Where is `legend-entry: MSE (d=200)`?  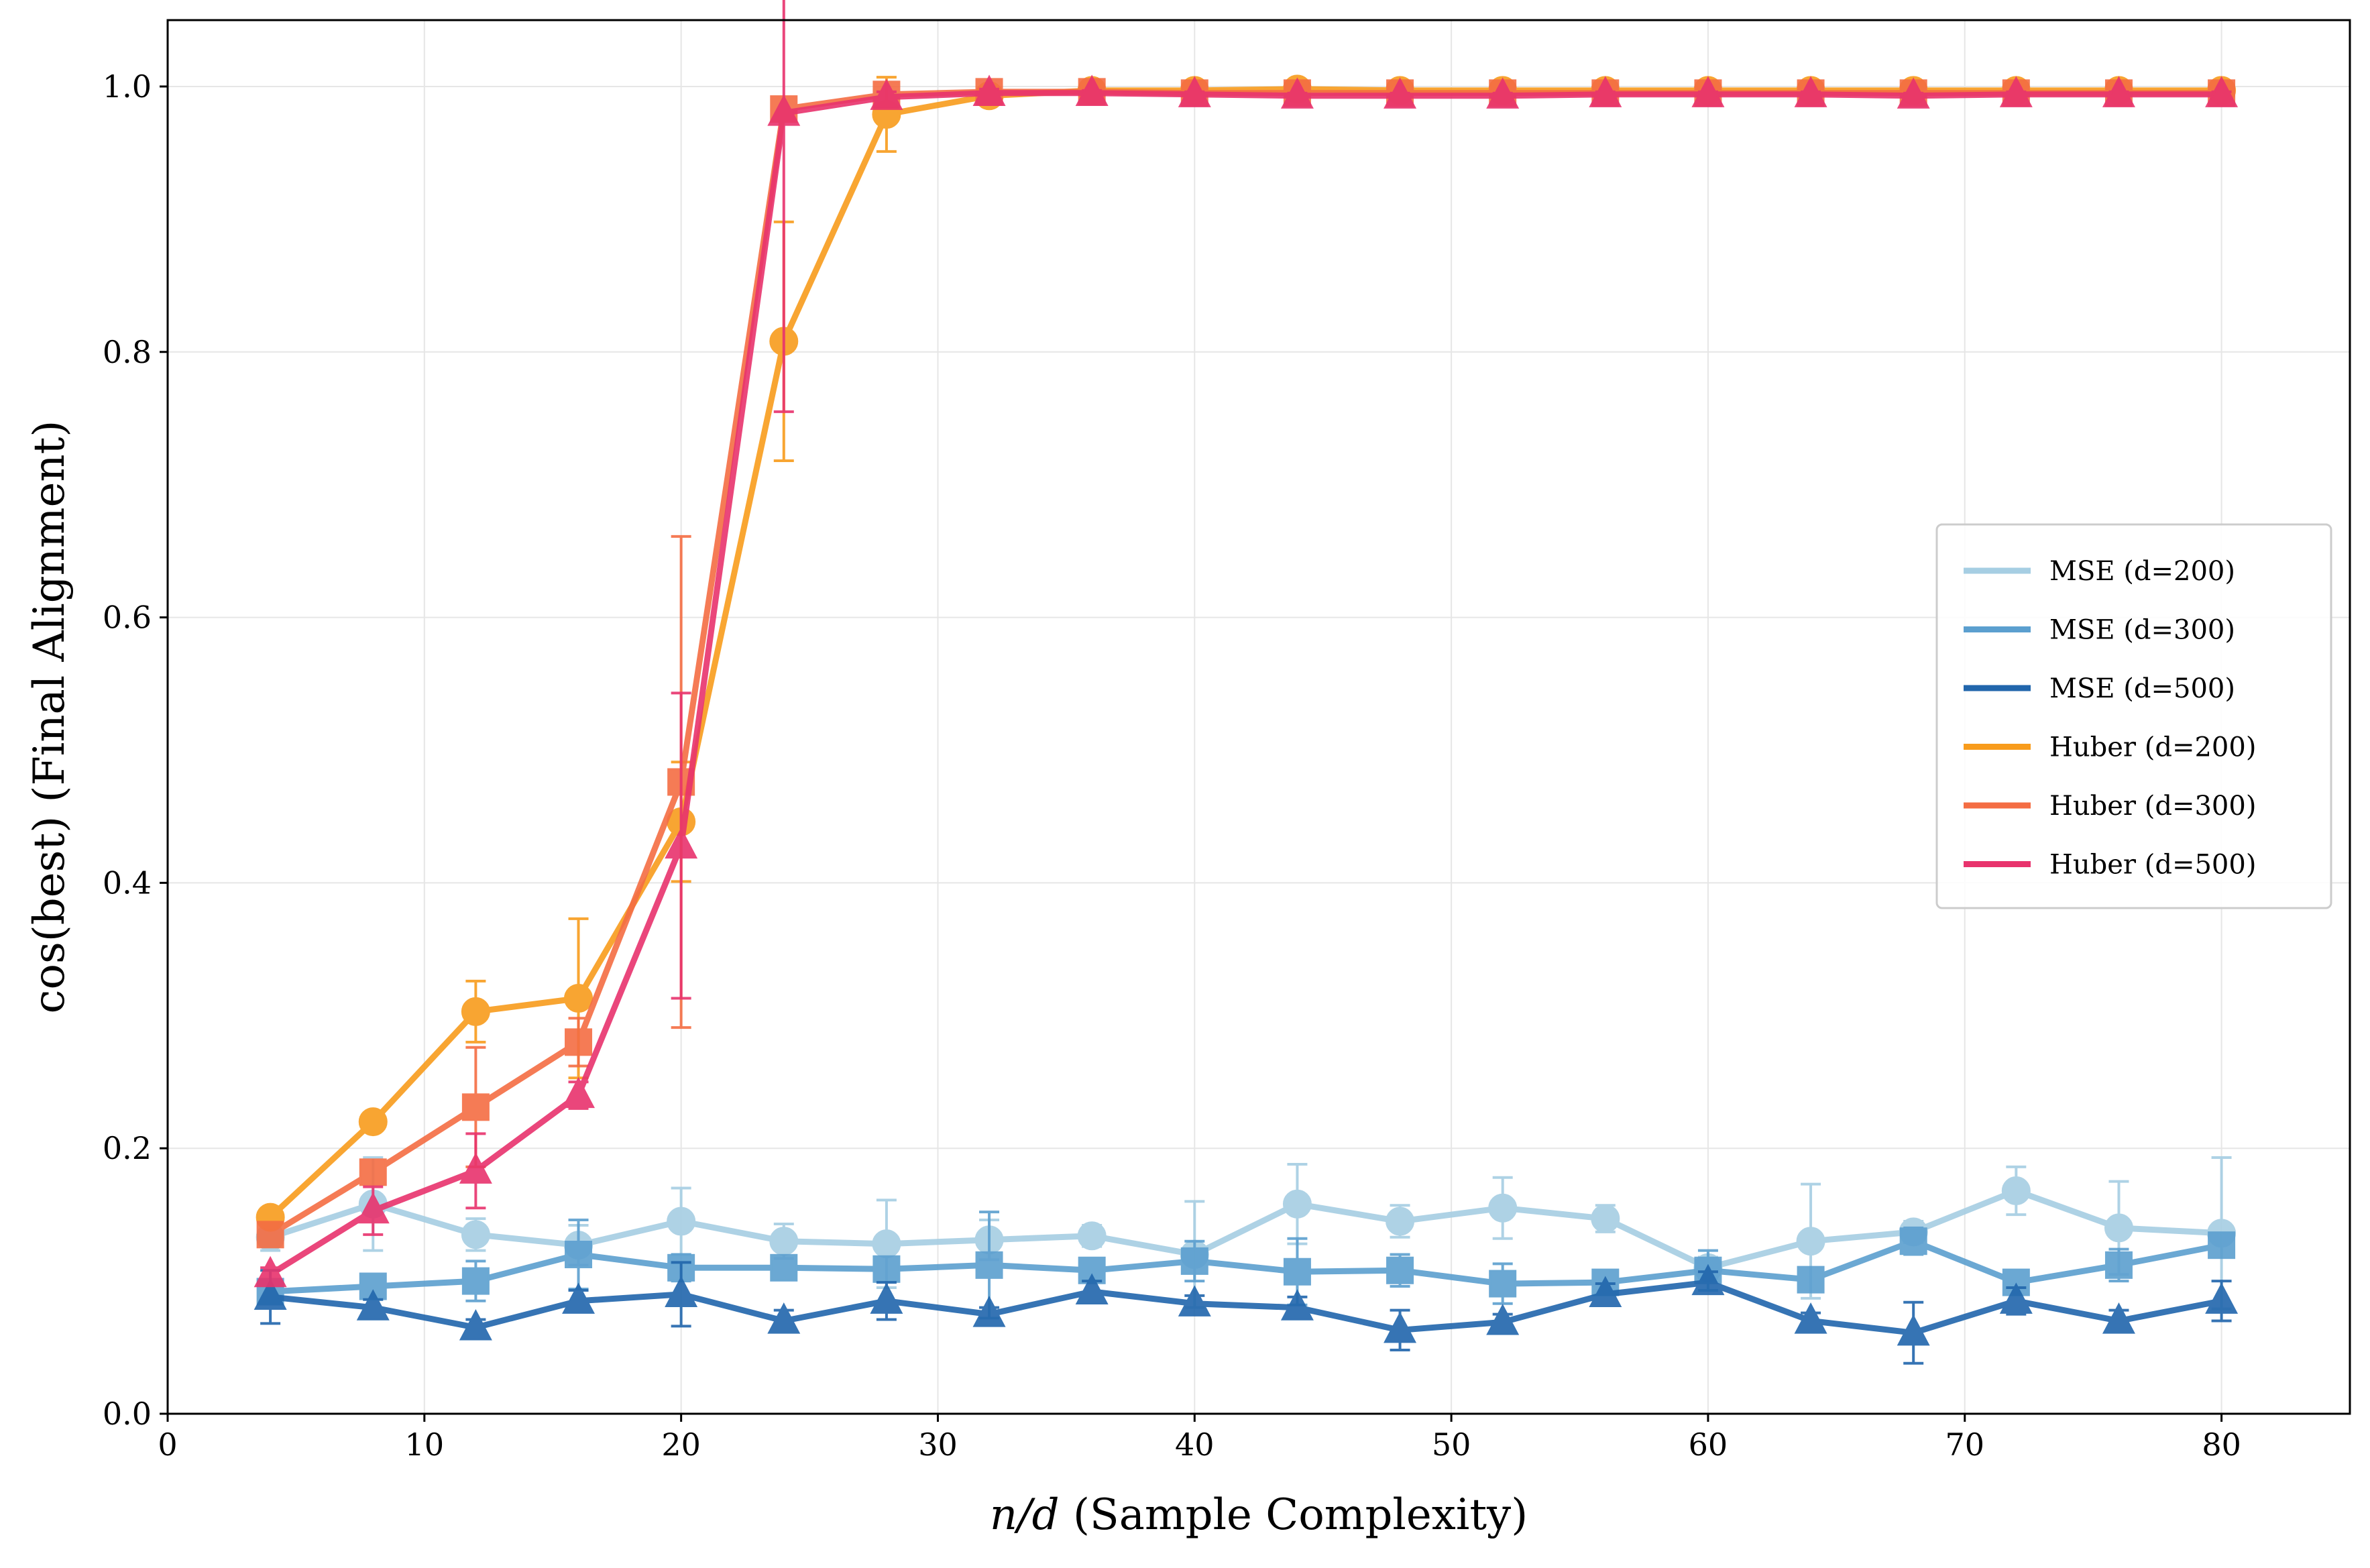 legend-entry: MSE (d=200) is located at coordinates (2142, 571).